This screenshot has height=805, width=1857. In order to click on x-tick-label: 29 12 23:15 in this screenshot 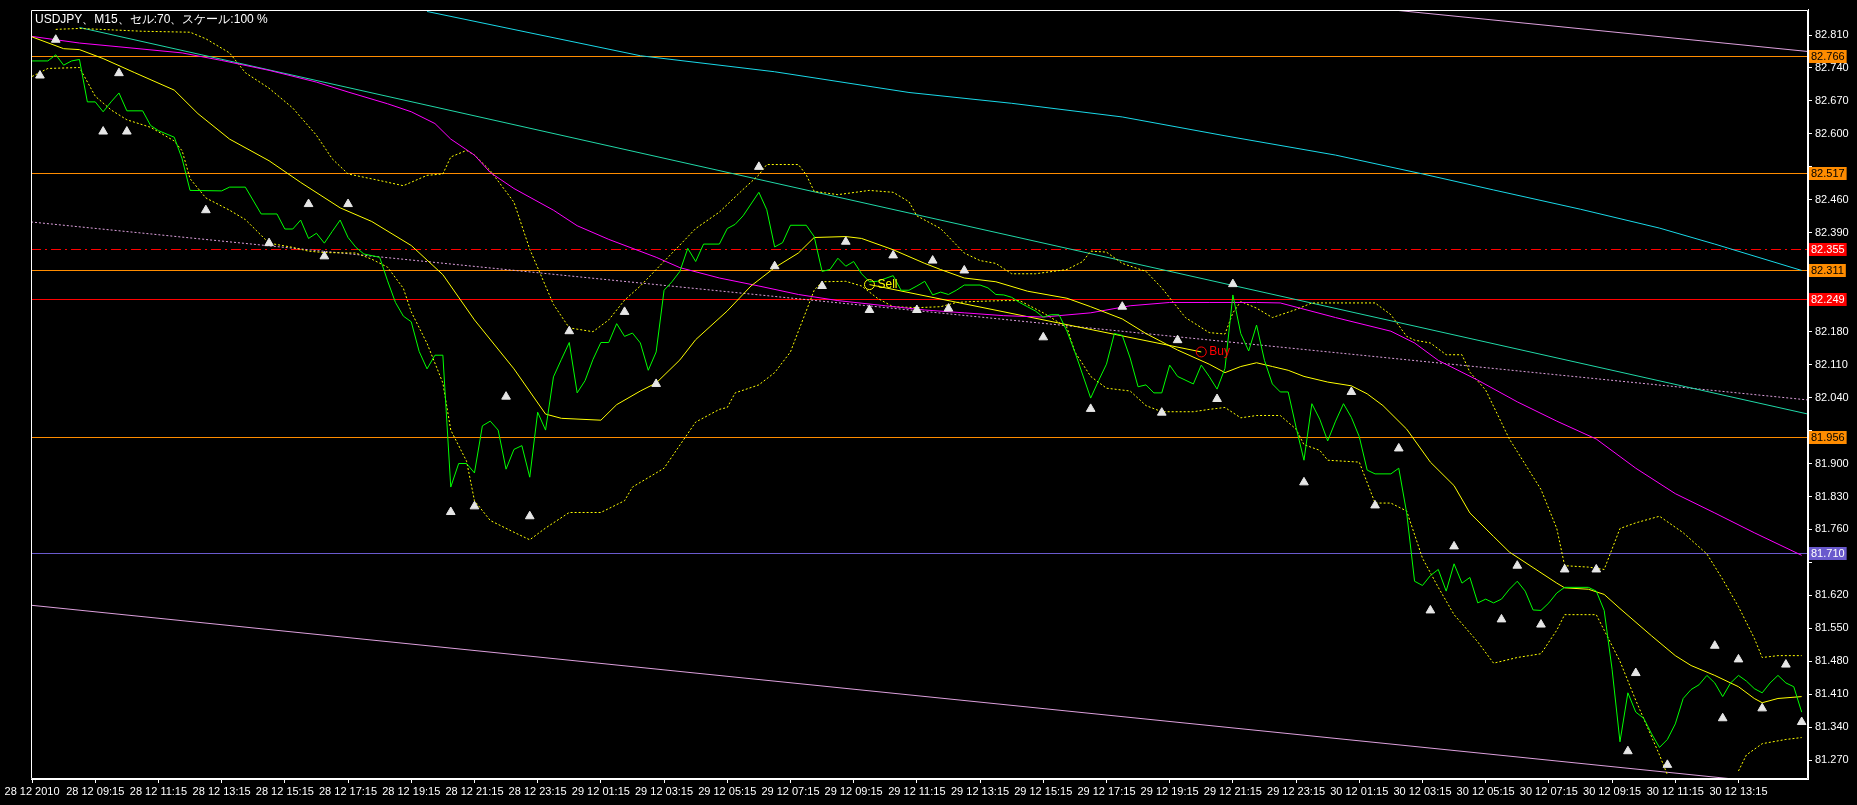, I will do `click(1296, 790)`.